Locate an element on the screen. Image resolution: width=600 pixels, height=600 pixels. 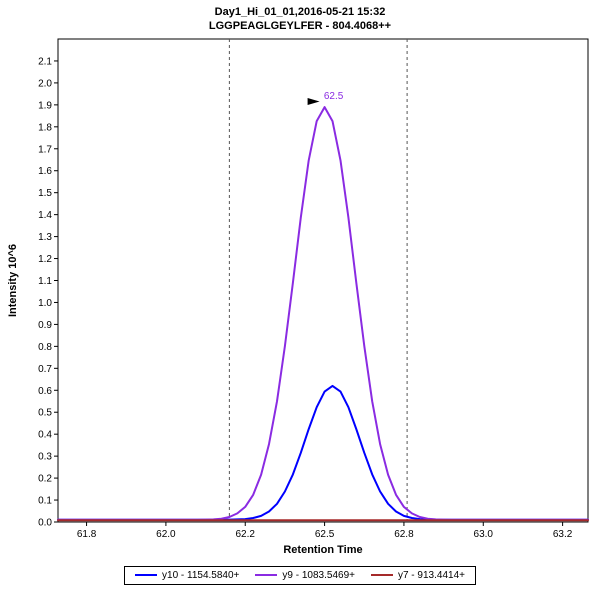
y-axis-tick-label: 0.4 is located at coordinates (45, 435).